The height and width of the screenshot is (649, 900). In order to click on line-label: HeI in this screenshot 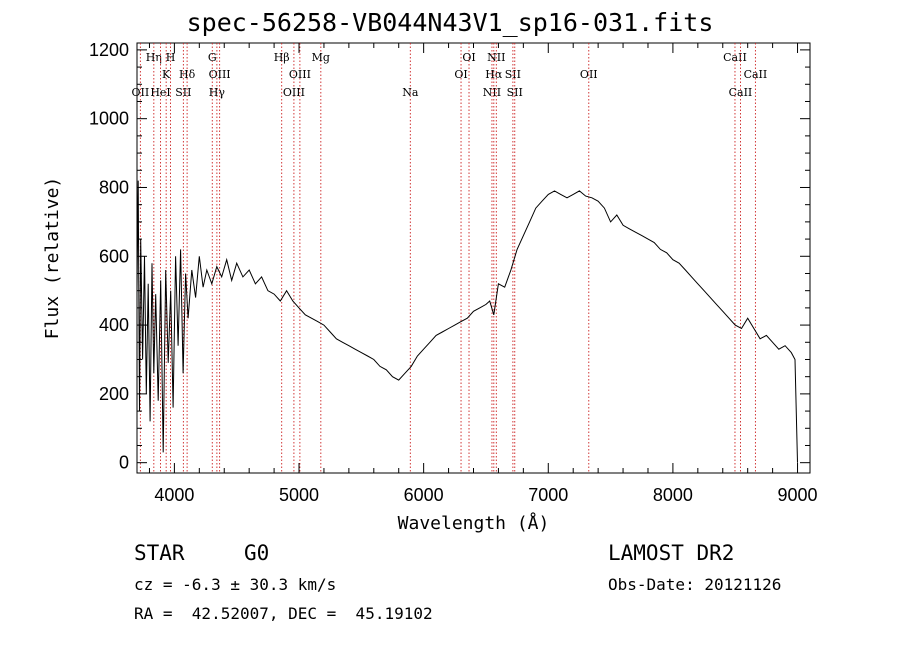, I will do `click(160, 92)`.